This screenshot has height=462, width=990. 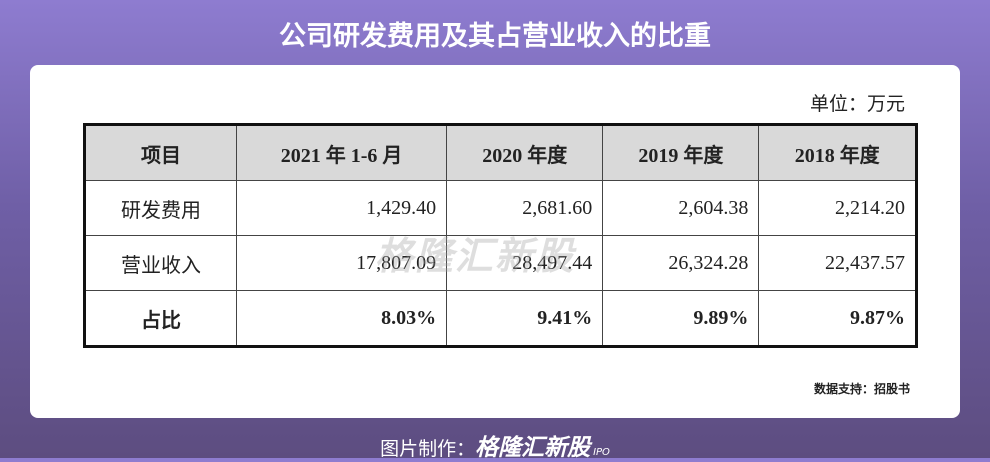 I want to click on footer-label: 图片制作：, so click(x=428, y=449).